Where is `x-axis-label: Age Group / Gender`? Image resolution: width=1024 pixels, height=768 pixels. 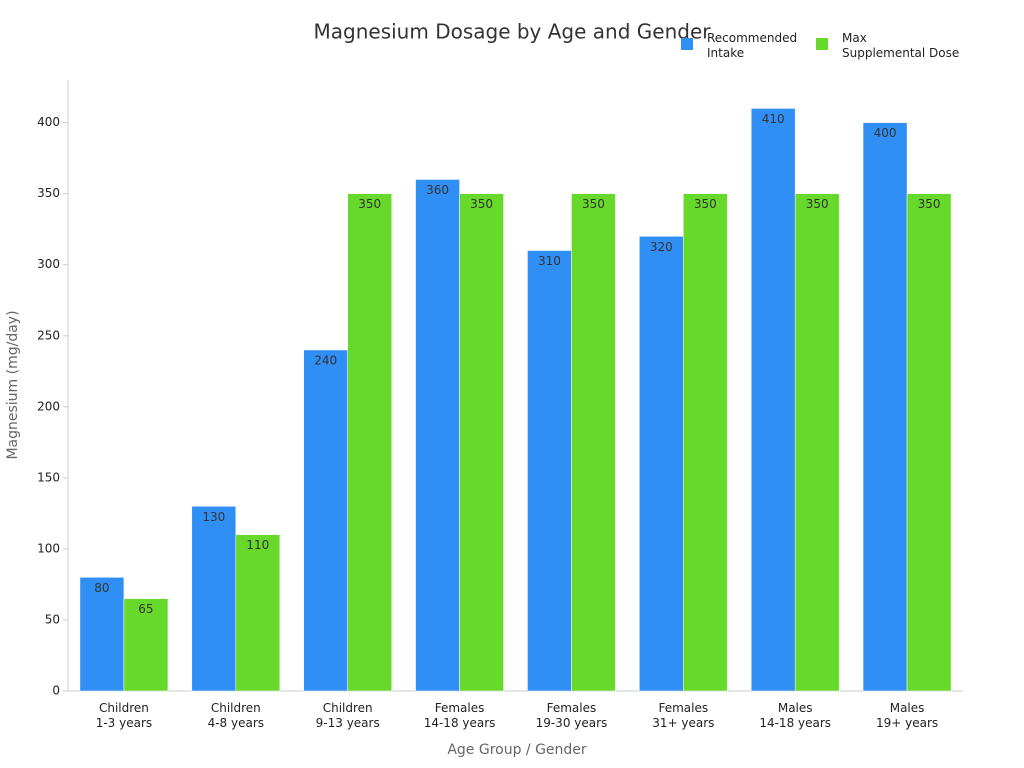
x-axis-label: Age Group / Gender is located at coordinates (517, 750).